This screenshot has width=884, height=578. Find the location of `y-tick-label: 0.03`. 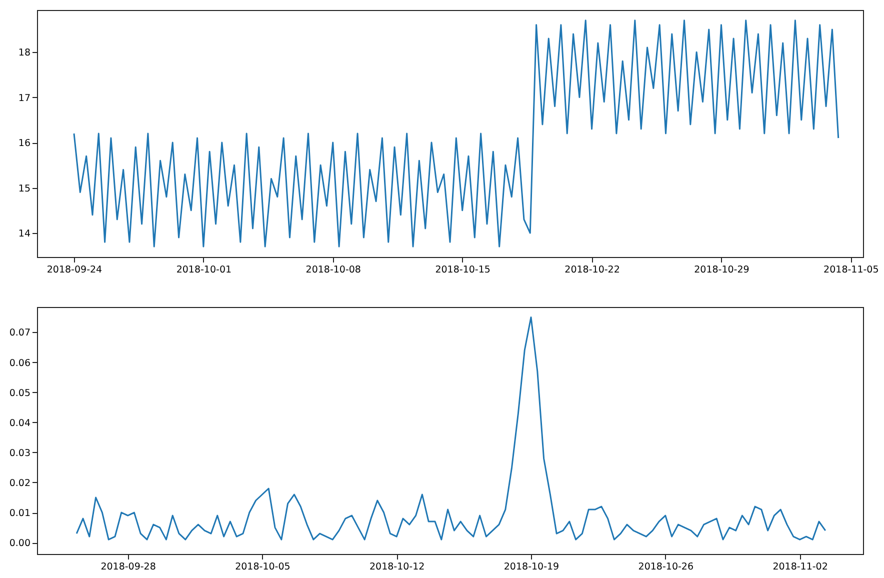

y-tick-label: 0.03 is located at coordinates (19, 453).